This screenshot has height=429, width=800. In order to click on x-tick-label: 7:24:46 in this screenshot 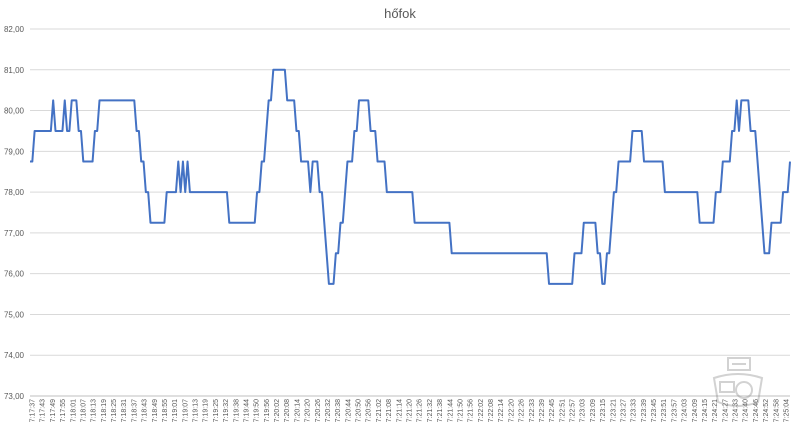, I will do `click(756, 410)`.